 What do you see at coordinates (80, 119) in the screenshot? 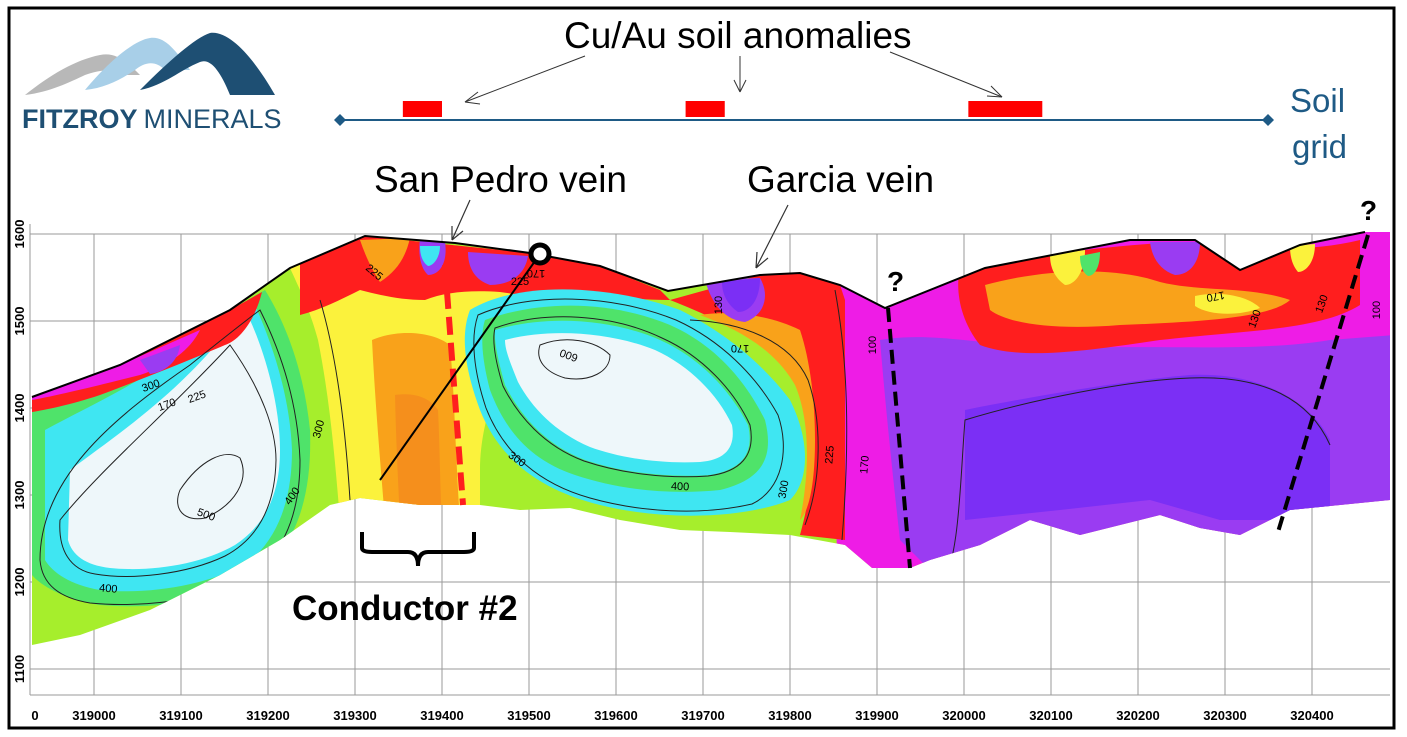
I see `logo-name-bold: FITZROY` at bounding box center [80, 119].